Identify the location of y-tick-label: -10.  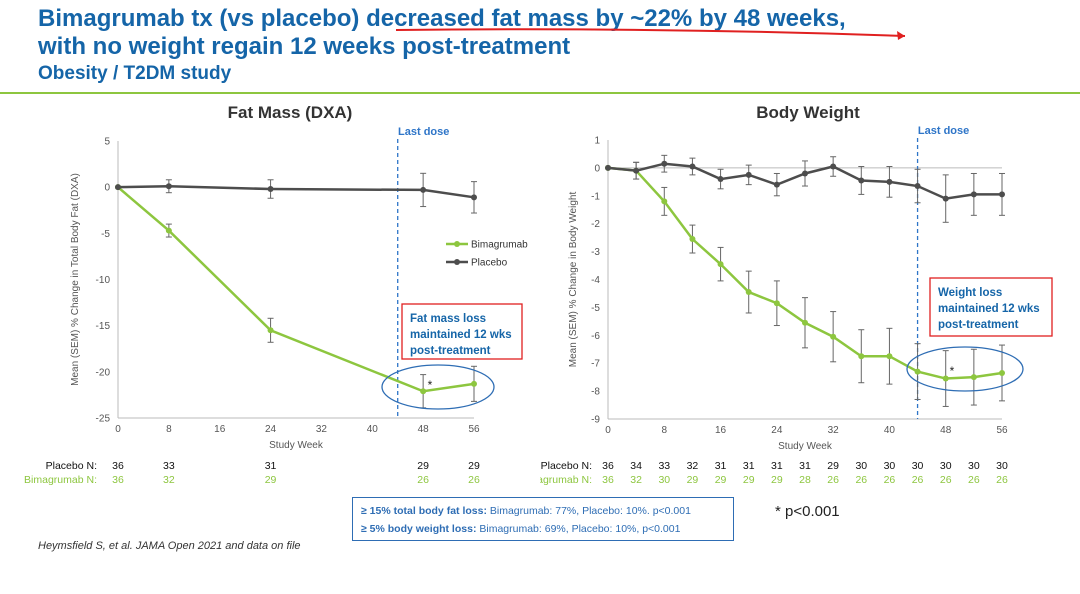
(103, 280).